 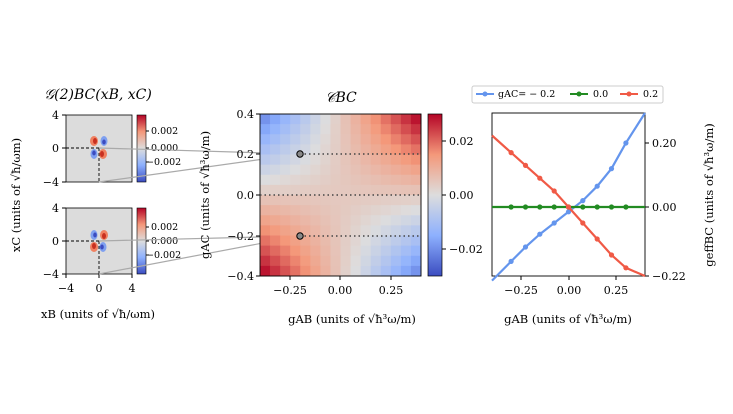 I want to click on svg-text: −0.002, so click(x=163, y=162).